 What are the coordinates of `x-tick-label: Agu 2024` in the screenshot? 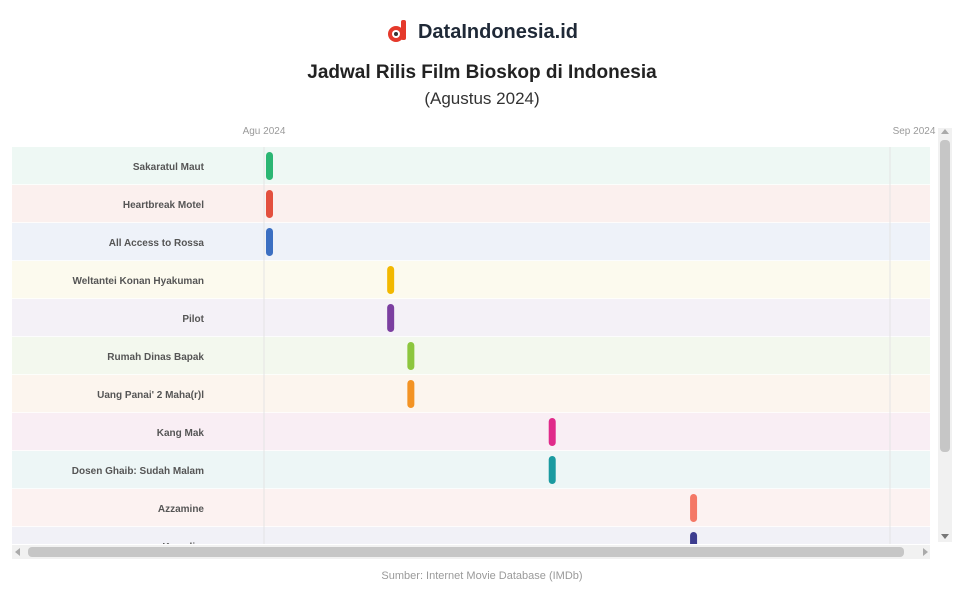 It's located at (264, 131).